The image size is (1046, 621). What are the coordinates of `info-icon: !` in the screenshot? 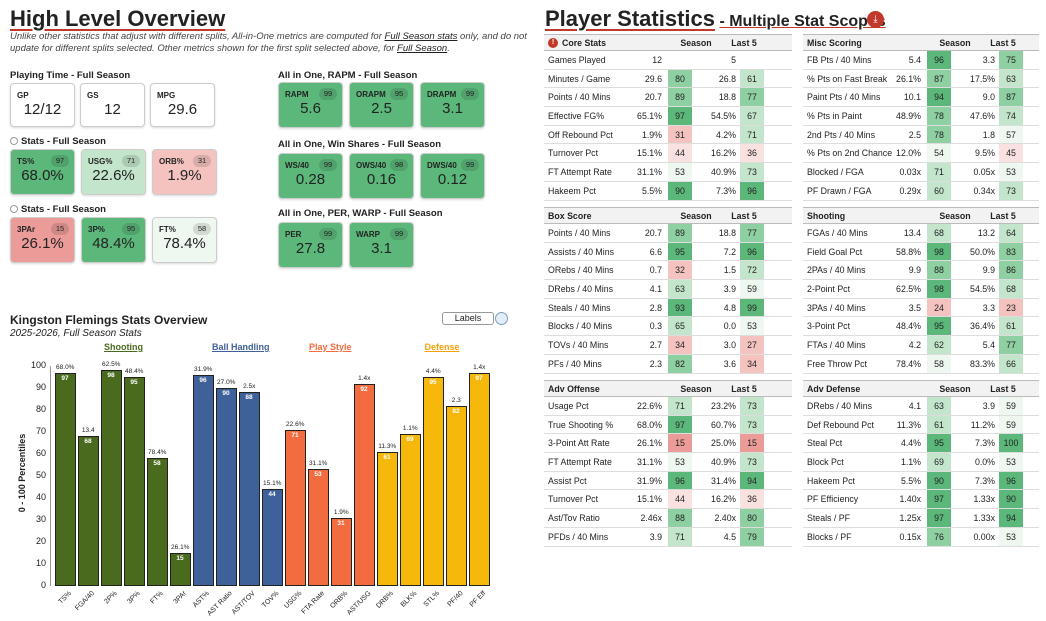 It's located at (553, 42).